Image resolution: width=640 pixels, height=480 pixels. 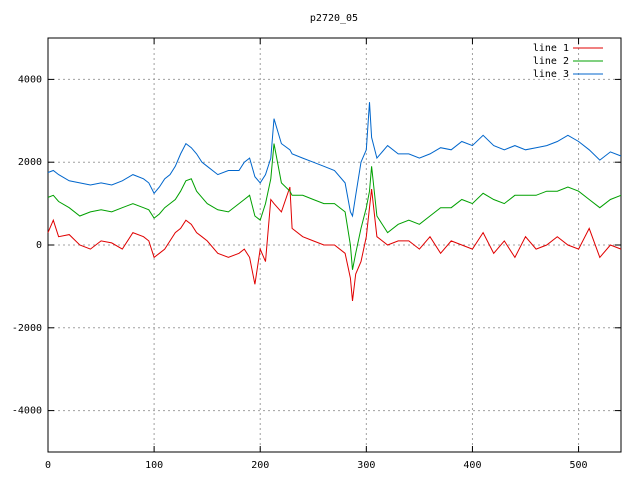 I want to click on y-tick-label: -2000, so click(x=27, y=328).